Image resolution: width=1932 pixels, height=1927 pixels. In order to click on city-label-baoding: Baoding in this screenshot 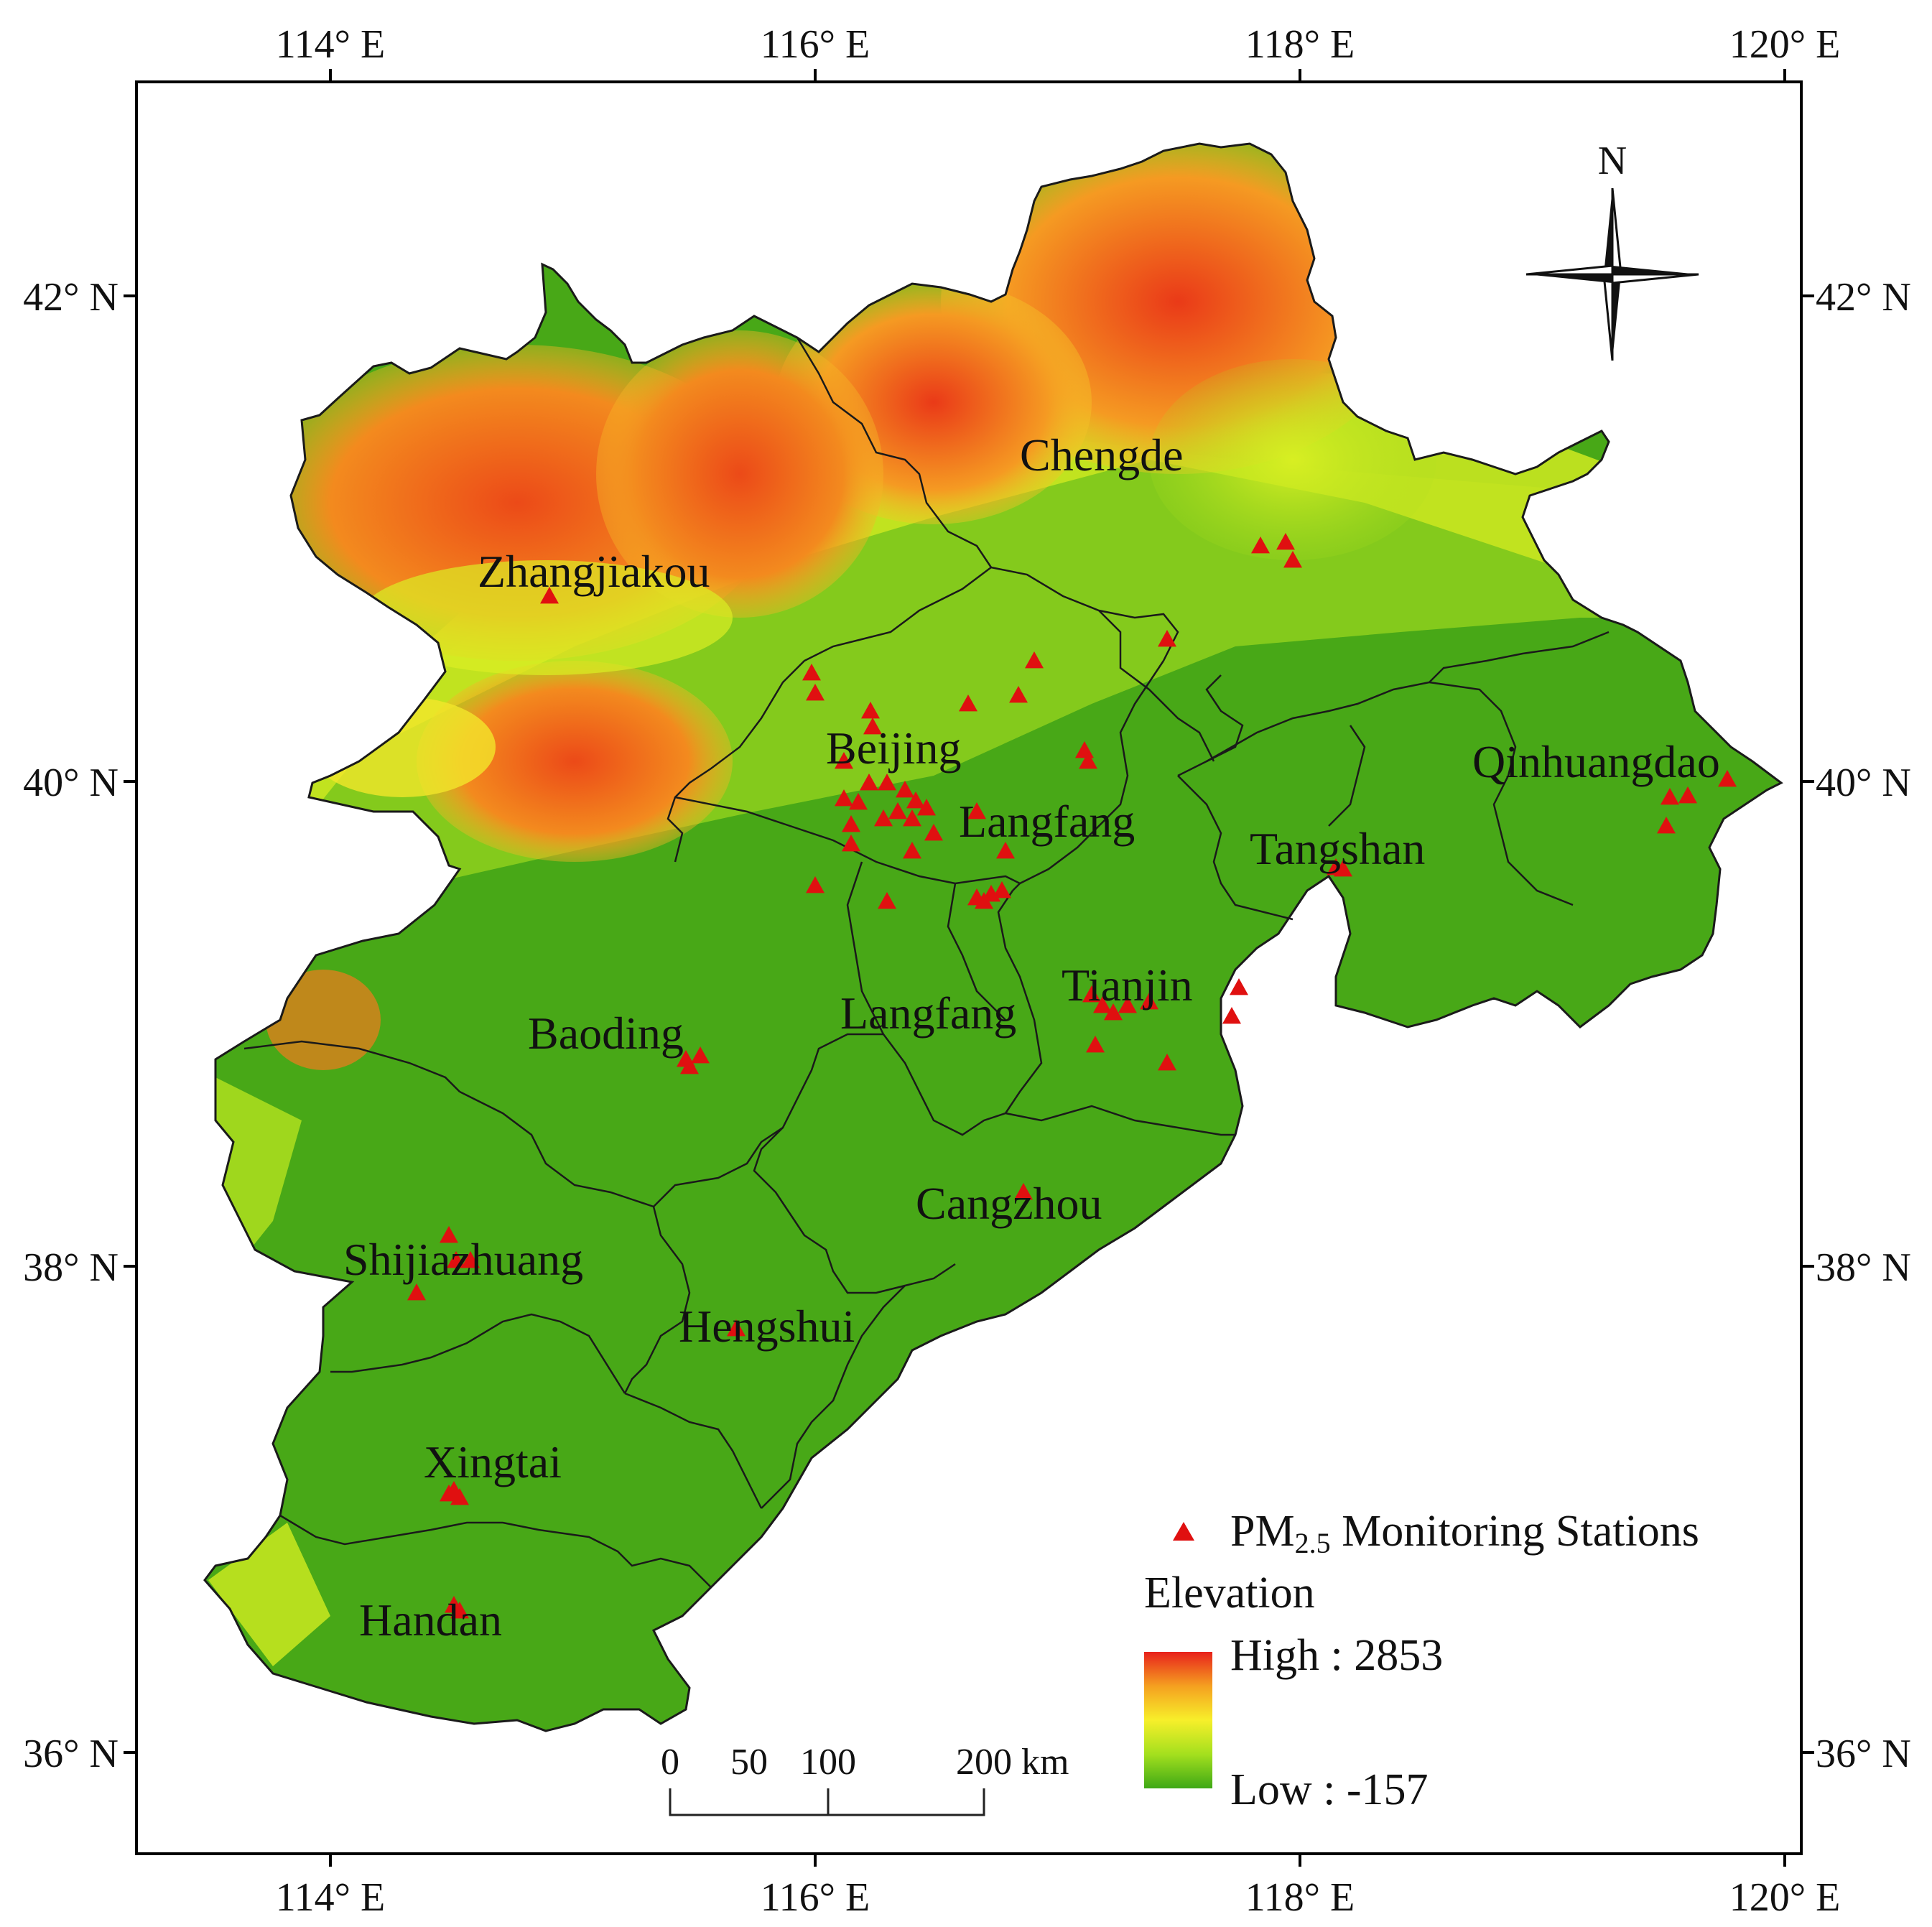, I will do `click(606, 1033)`.